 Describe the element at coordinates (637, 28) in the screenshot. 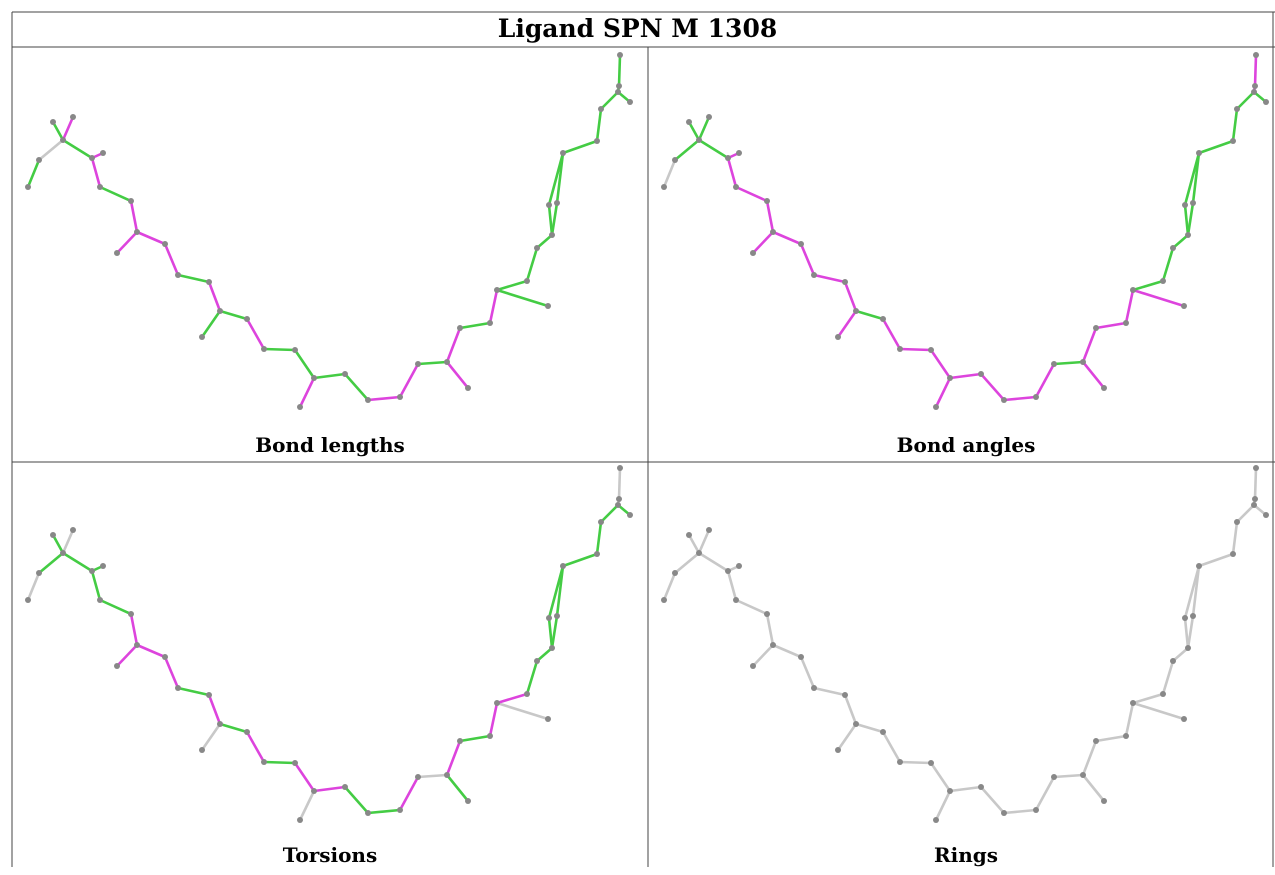

I see `figure-title: Ligand SPN M 1308` at that location.